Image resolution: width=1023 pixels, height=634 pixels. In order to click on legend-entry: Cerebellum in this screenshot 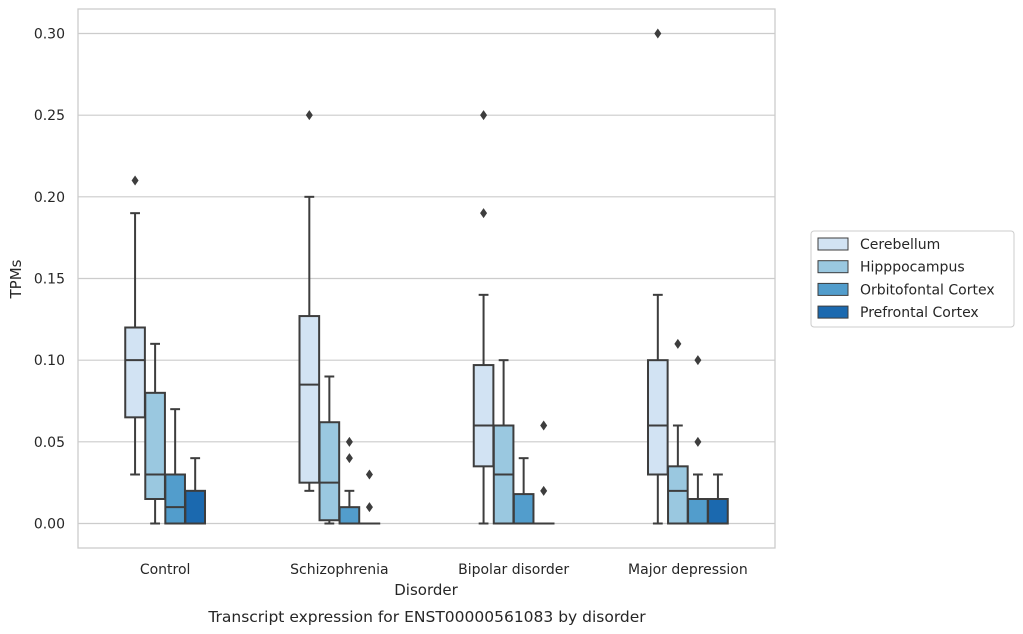, I will do `click(900, 245)`.